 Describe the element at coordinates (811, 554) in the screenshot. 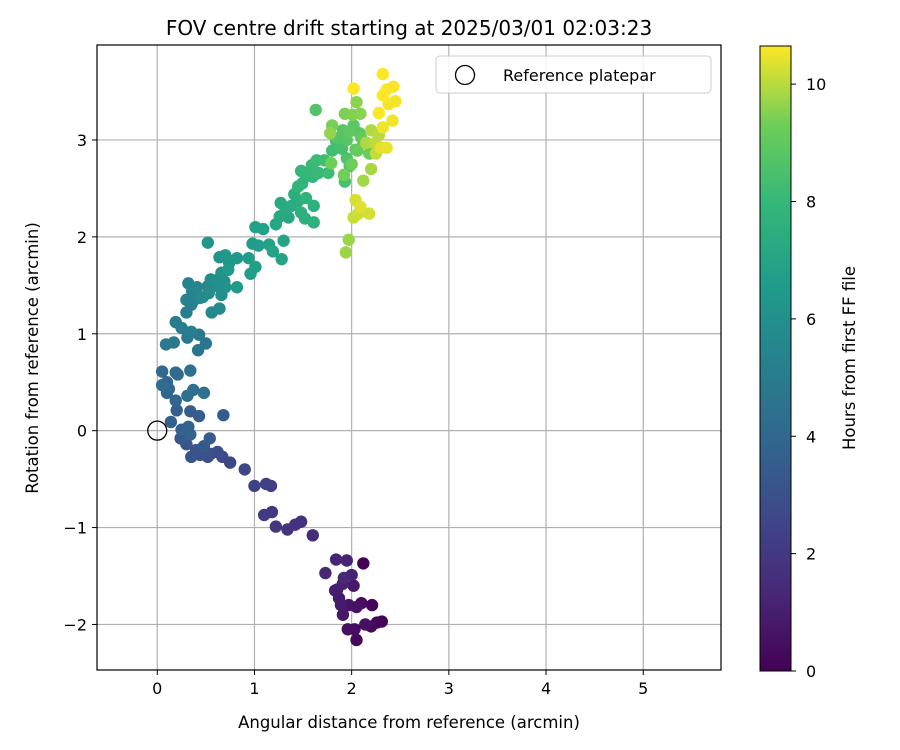

I see `colorbar-tick-label: 2` at that location.